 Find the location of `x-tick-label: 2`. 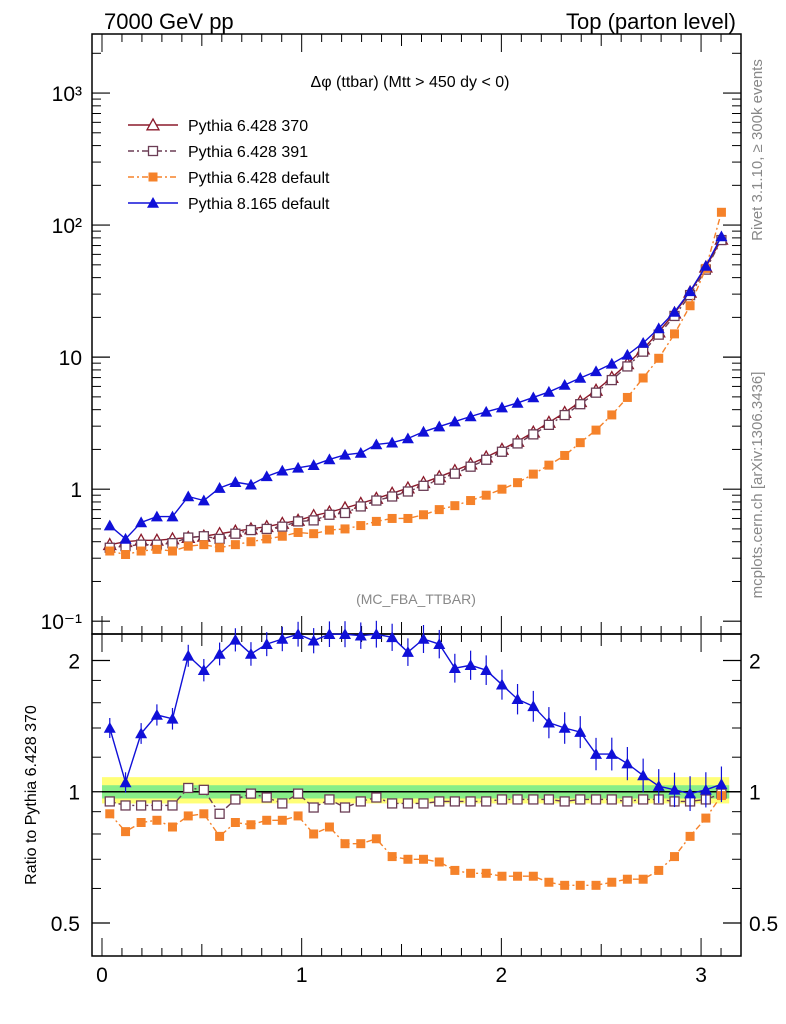

x-tick-label: 2 is located at coordinates (502, 975).